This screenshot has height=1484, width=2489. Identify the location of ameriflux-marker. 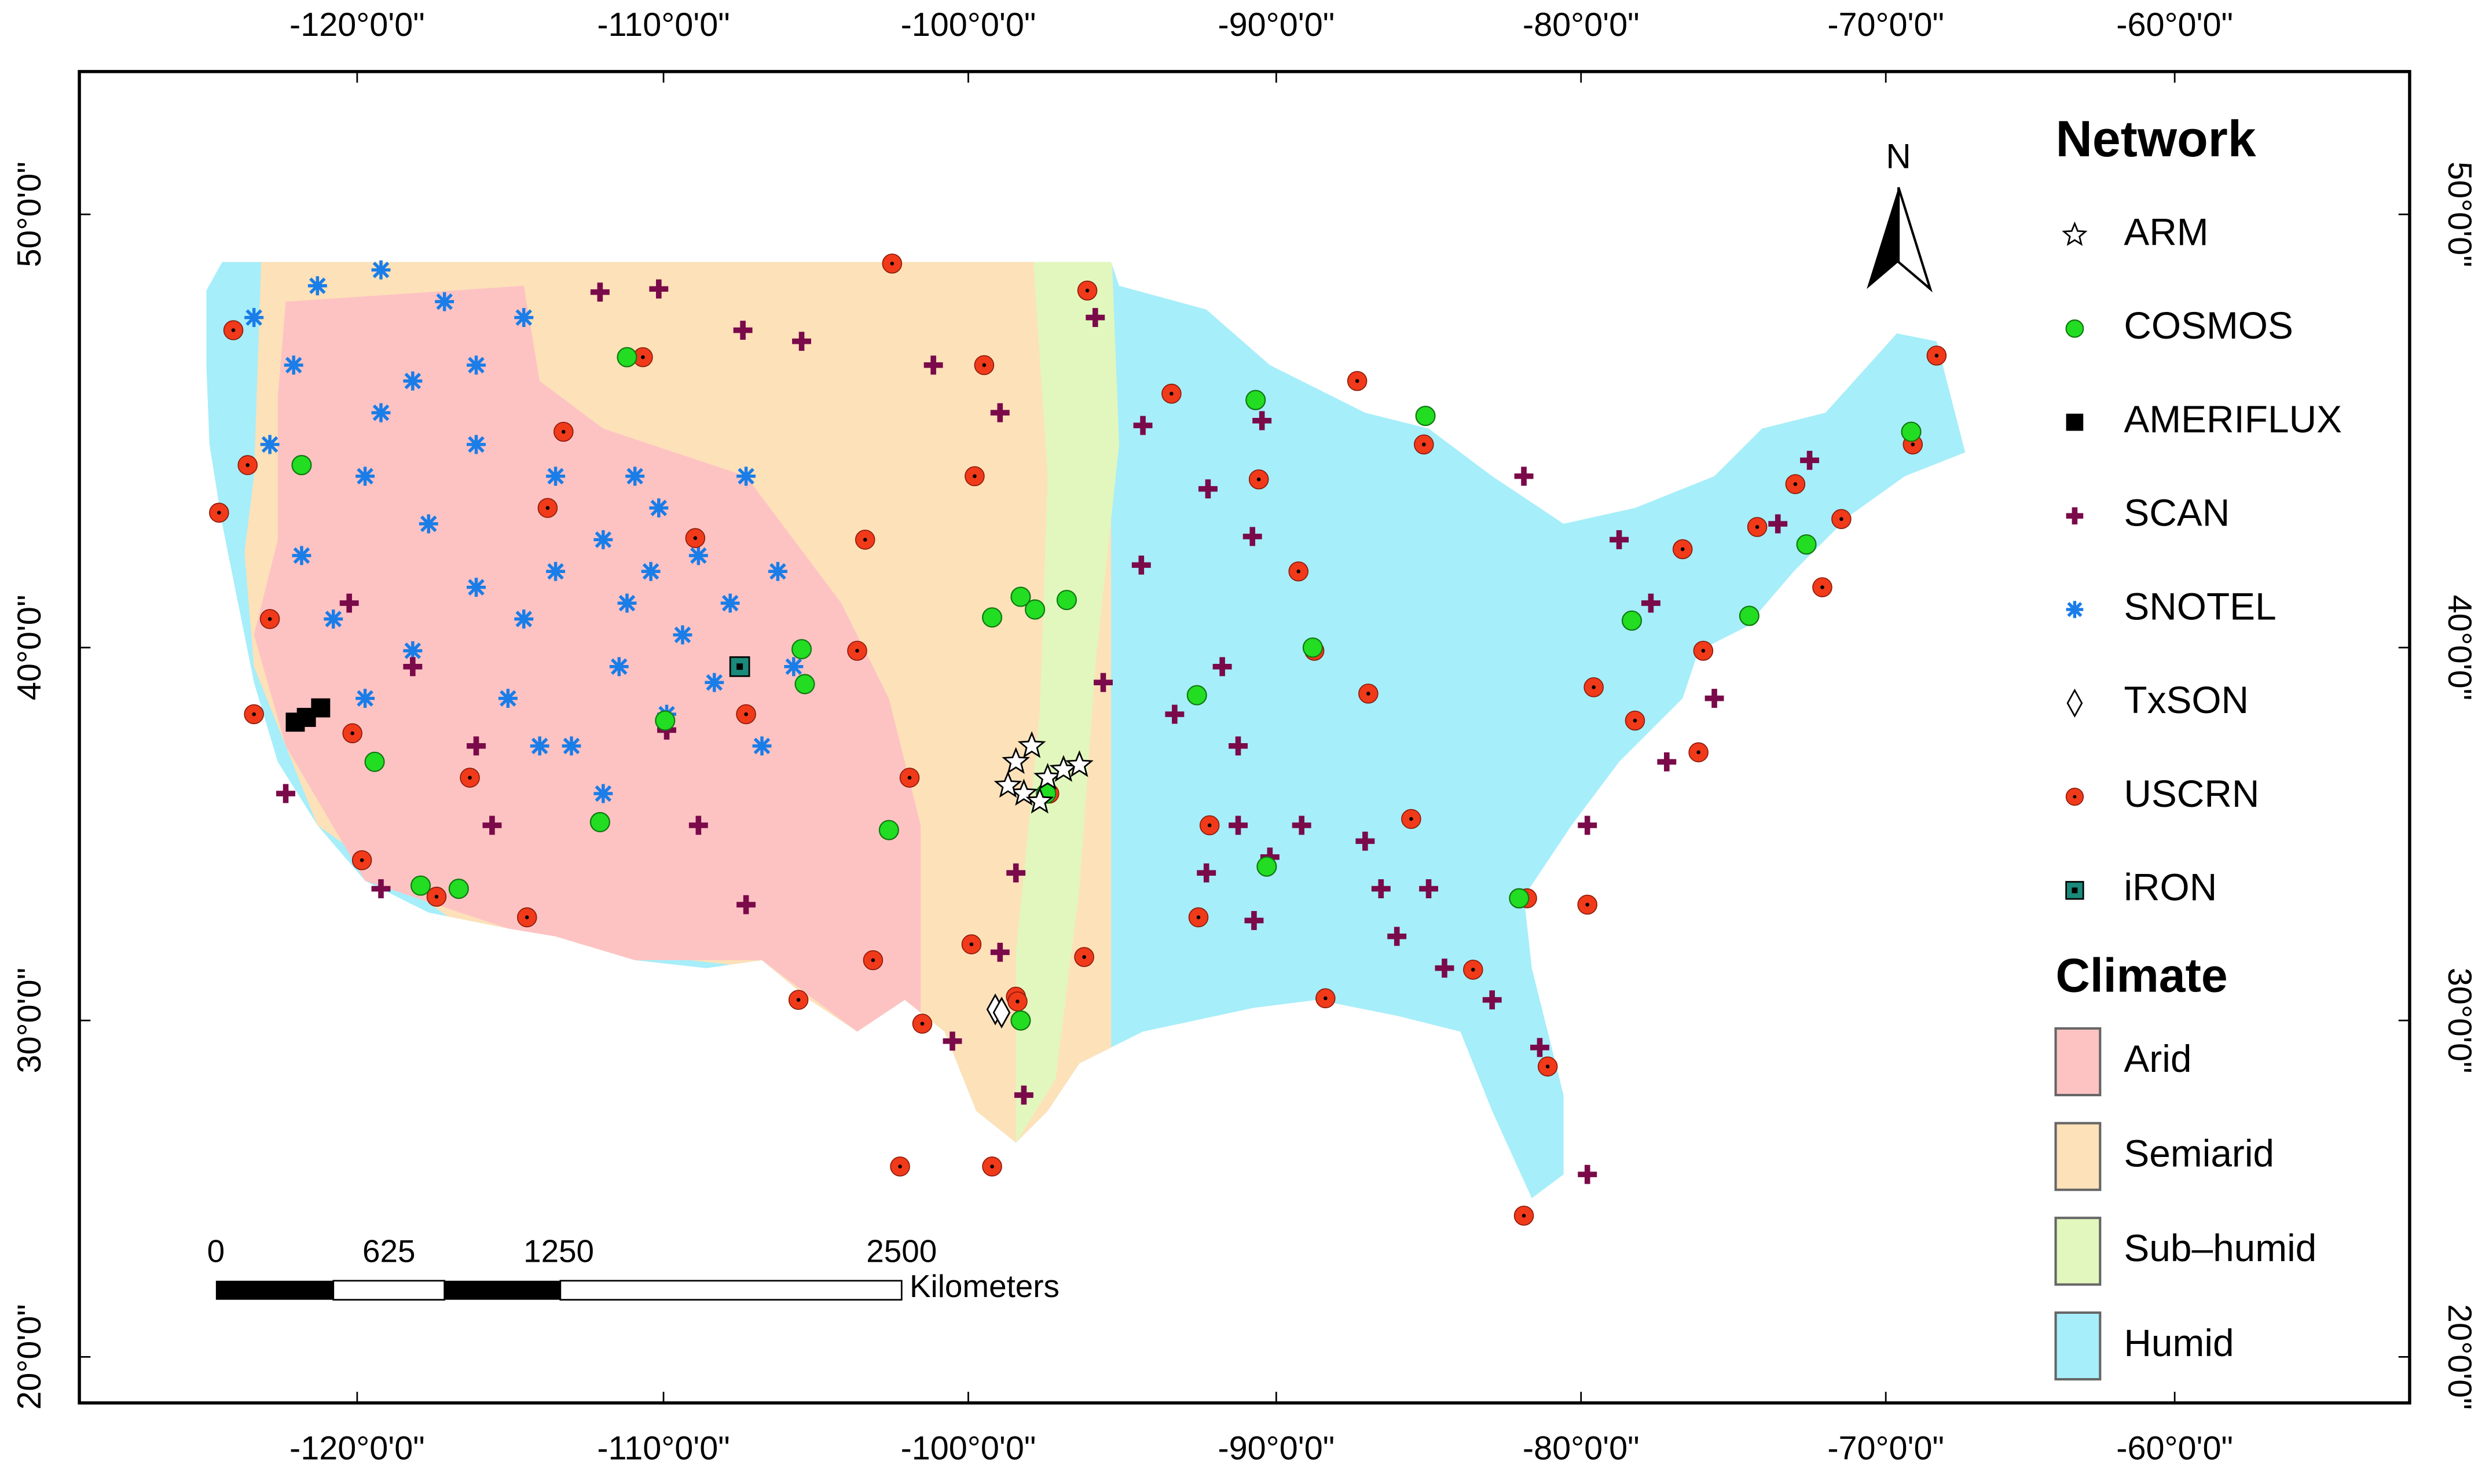
(321, 708).